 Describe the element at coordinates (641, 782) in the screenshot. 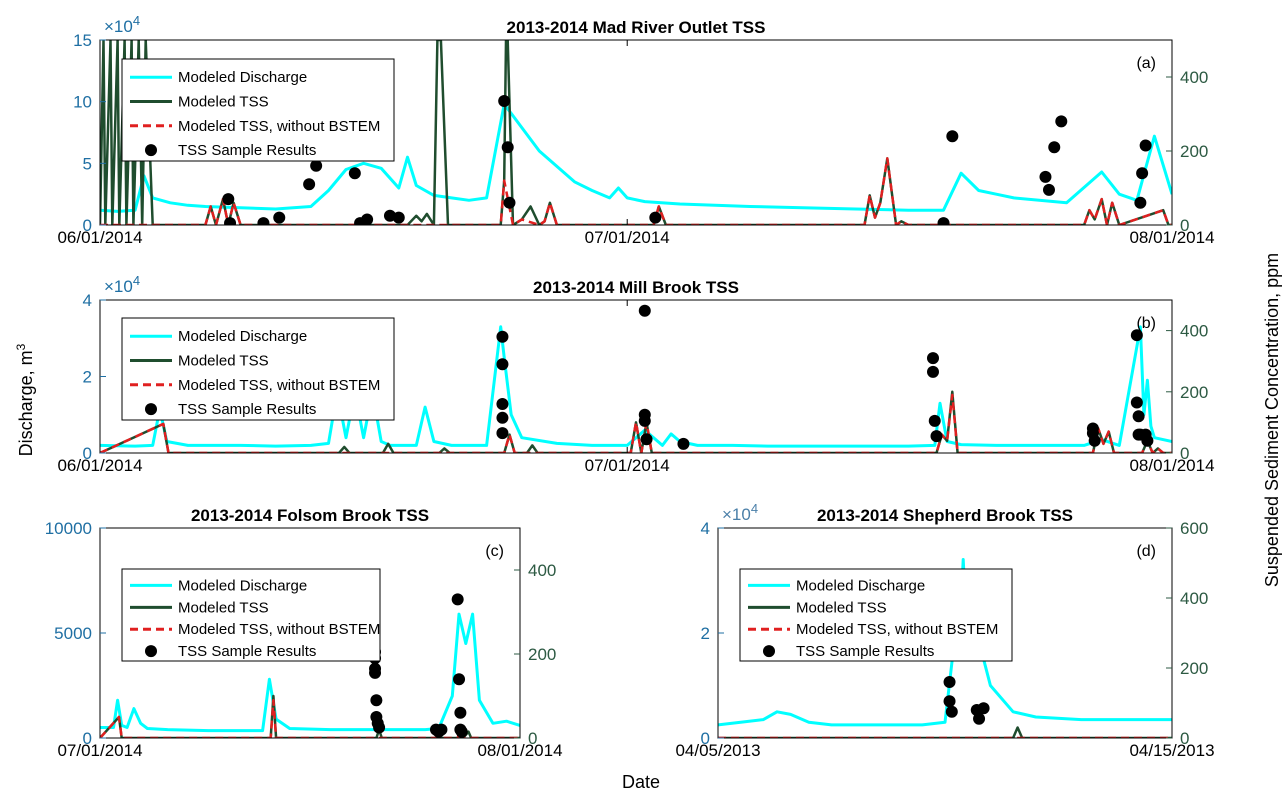

I see `x-axis-label: Date` at that location.